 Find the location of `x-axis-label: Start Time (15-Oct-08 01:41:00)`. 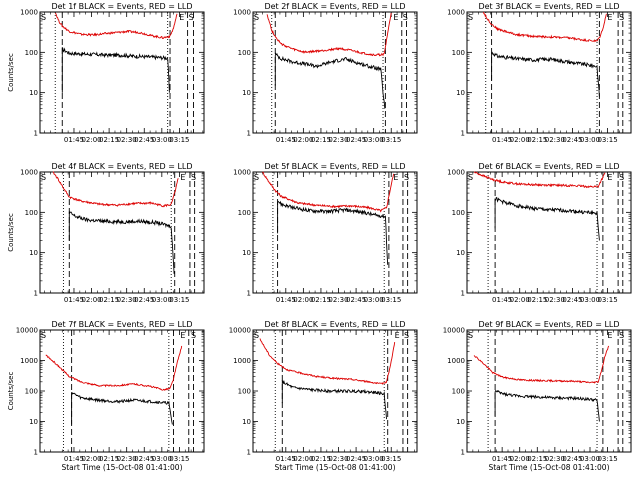

x-axis-label: Start Time (15-Oct-08 01:41:00) is located at coordinates (121, 467).